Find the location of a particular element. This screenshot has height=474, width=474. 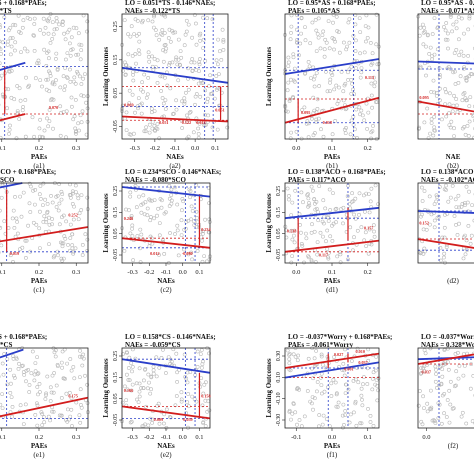

x-tick-label: -0.2 is located at coordinates (155, 148).